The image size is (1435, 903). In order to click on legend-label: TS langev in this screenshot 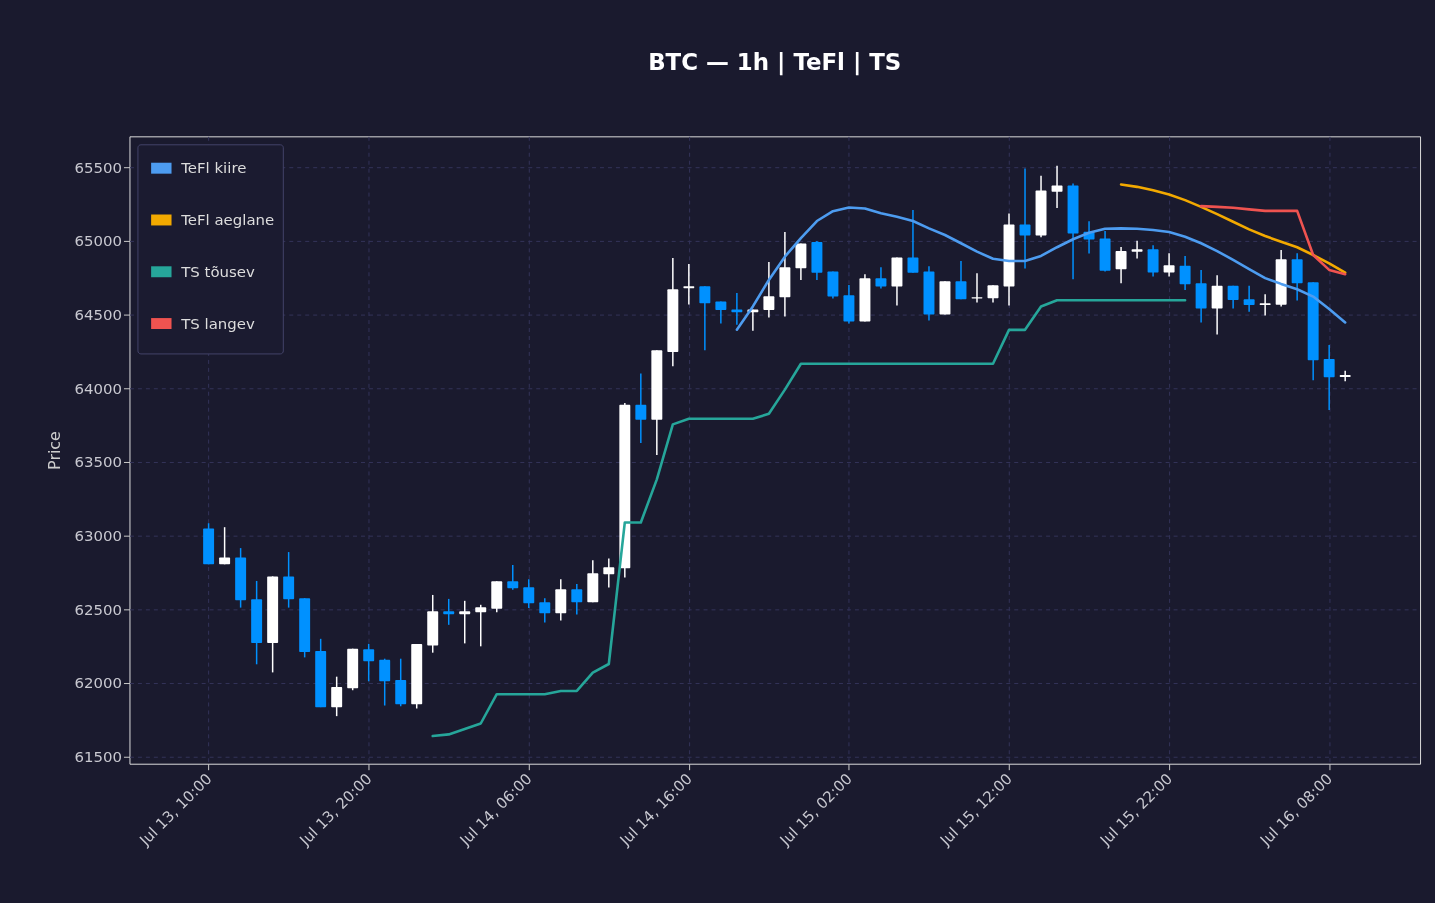, I will do `click(217, 323)`.